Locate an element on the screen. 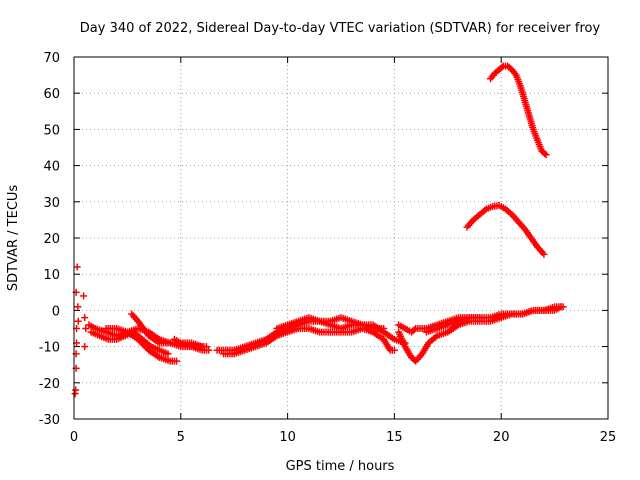 The width and height of the screenshot is (640, 480). y-tick-label: 30 is located at coordinates (51, 203).